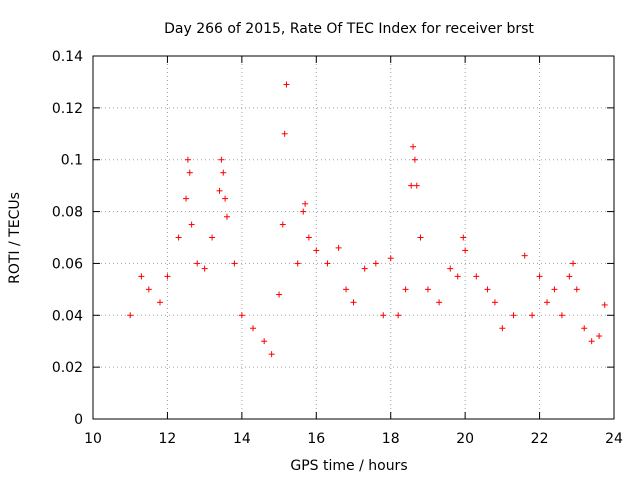  I want to click on x-tick-label: 12, so click(168, 439).